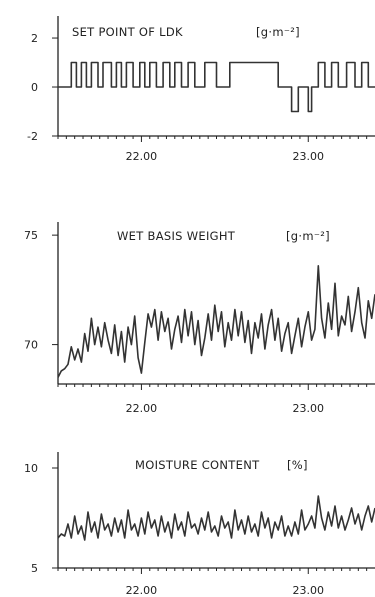  Describe the element at coordinates (34, 568) in the screenshot. I see `y-tick-label: 5` at that location.